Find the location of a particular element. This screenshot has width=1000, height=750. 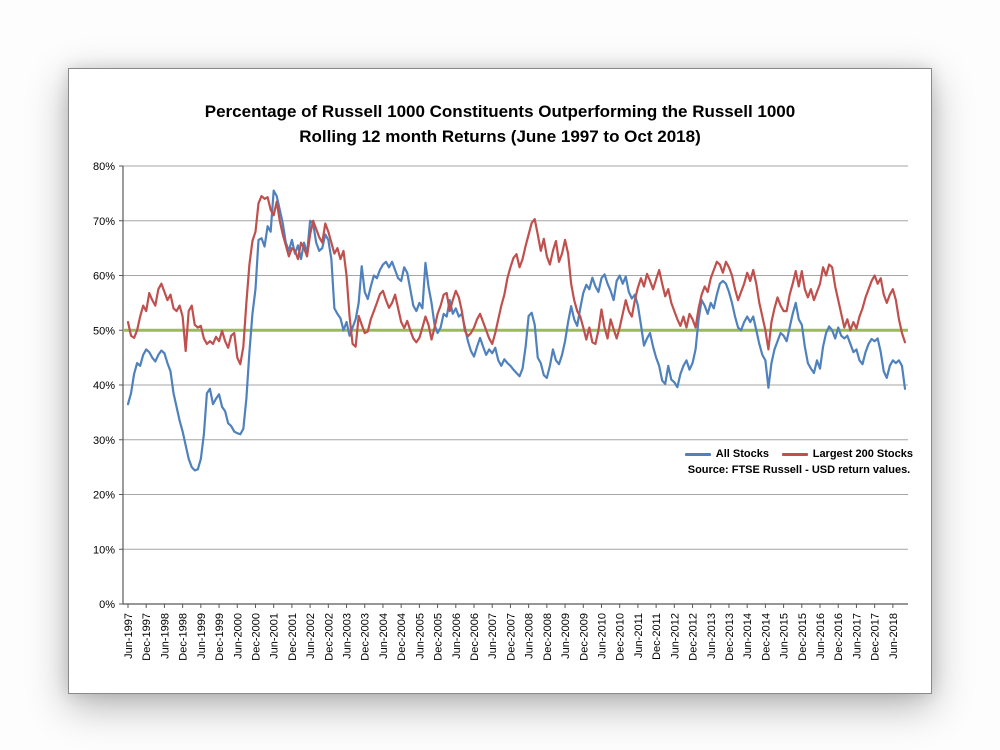

x-tick-label: Dec-2010 is located at coordinates (621, 637).